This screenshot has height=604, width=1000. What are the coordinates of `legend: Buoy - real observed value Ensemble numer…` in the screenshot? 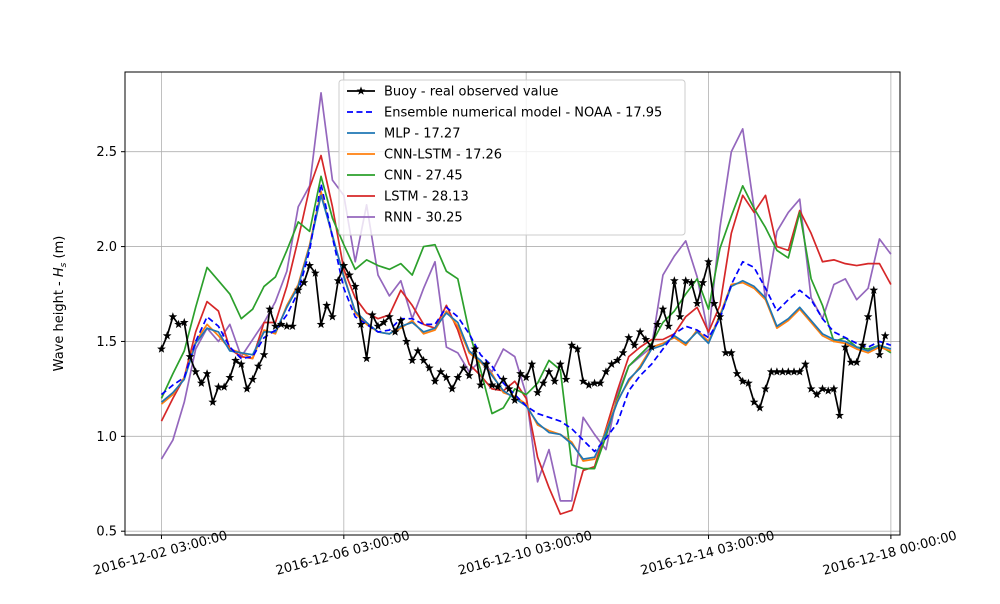 It's located at (512, 157).